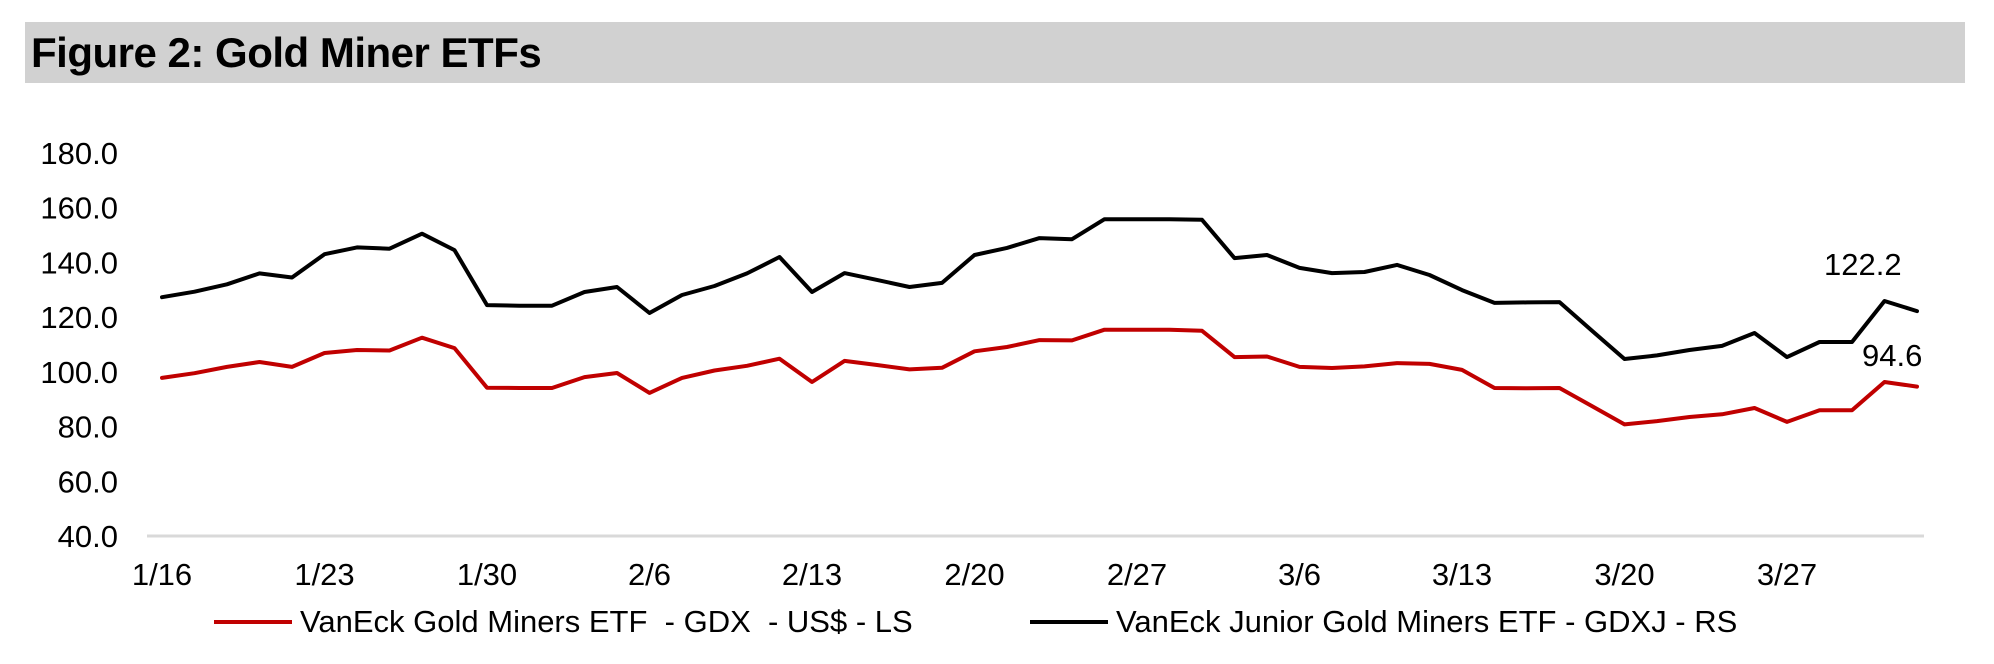 This screenshot has width=1994, height=664. Describe the element at coordinates (1787, 574) in the screenshot. I see `x-axis-tick-label: 3/27` at that location.